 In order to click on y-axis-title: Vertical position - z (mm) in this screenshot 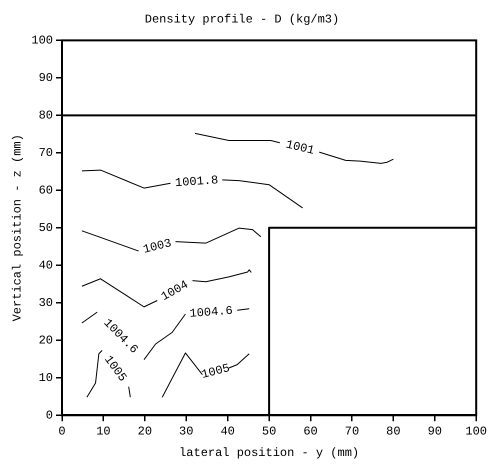, I will do `click(17, 228)`.